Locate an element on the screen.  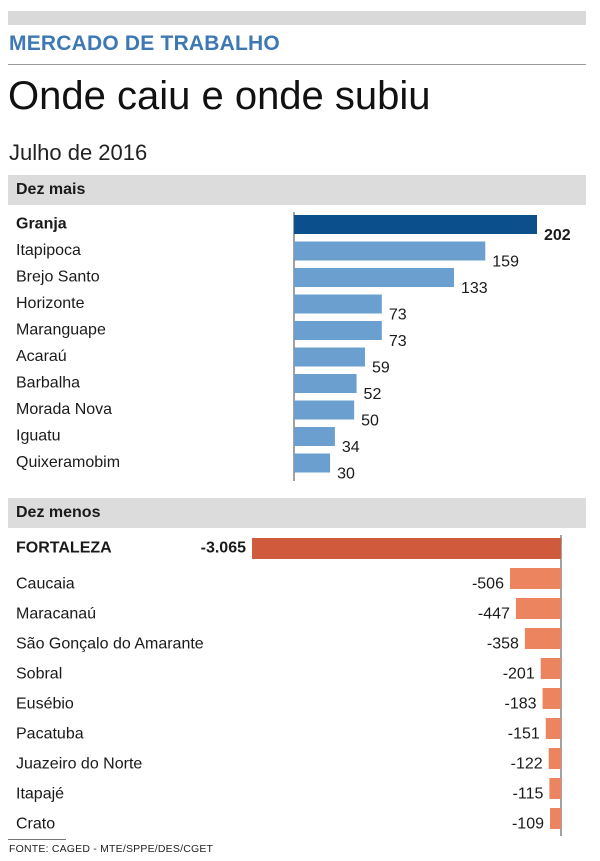
bar-sobral is located at coordinates (550, 668).